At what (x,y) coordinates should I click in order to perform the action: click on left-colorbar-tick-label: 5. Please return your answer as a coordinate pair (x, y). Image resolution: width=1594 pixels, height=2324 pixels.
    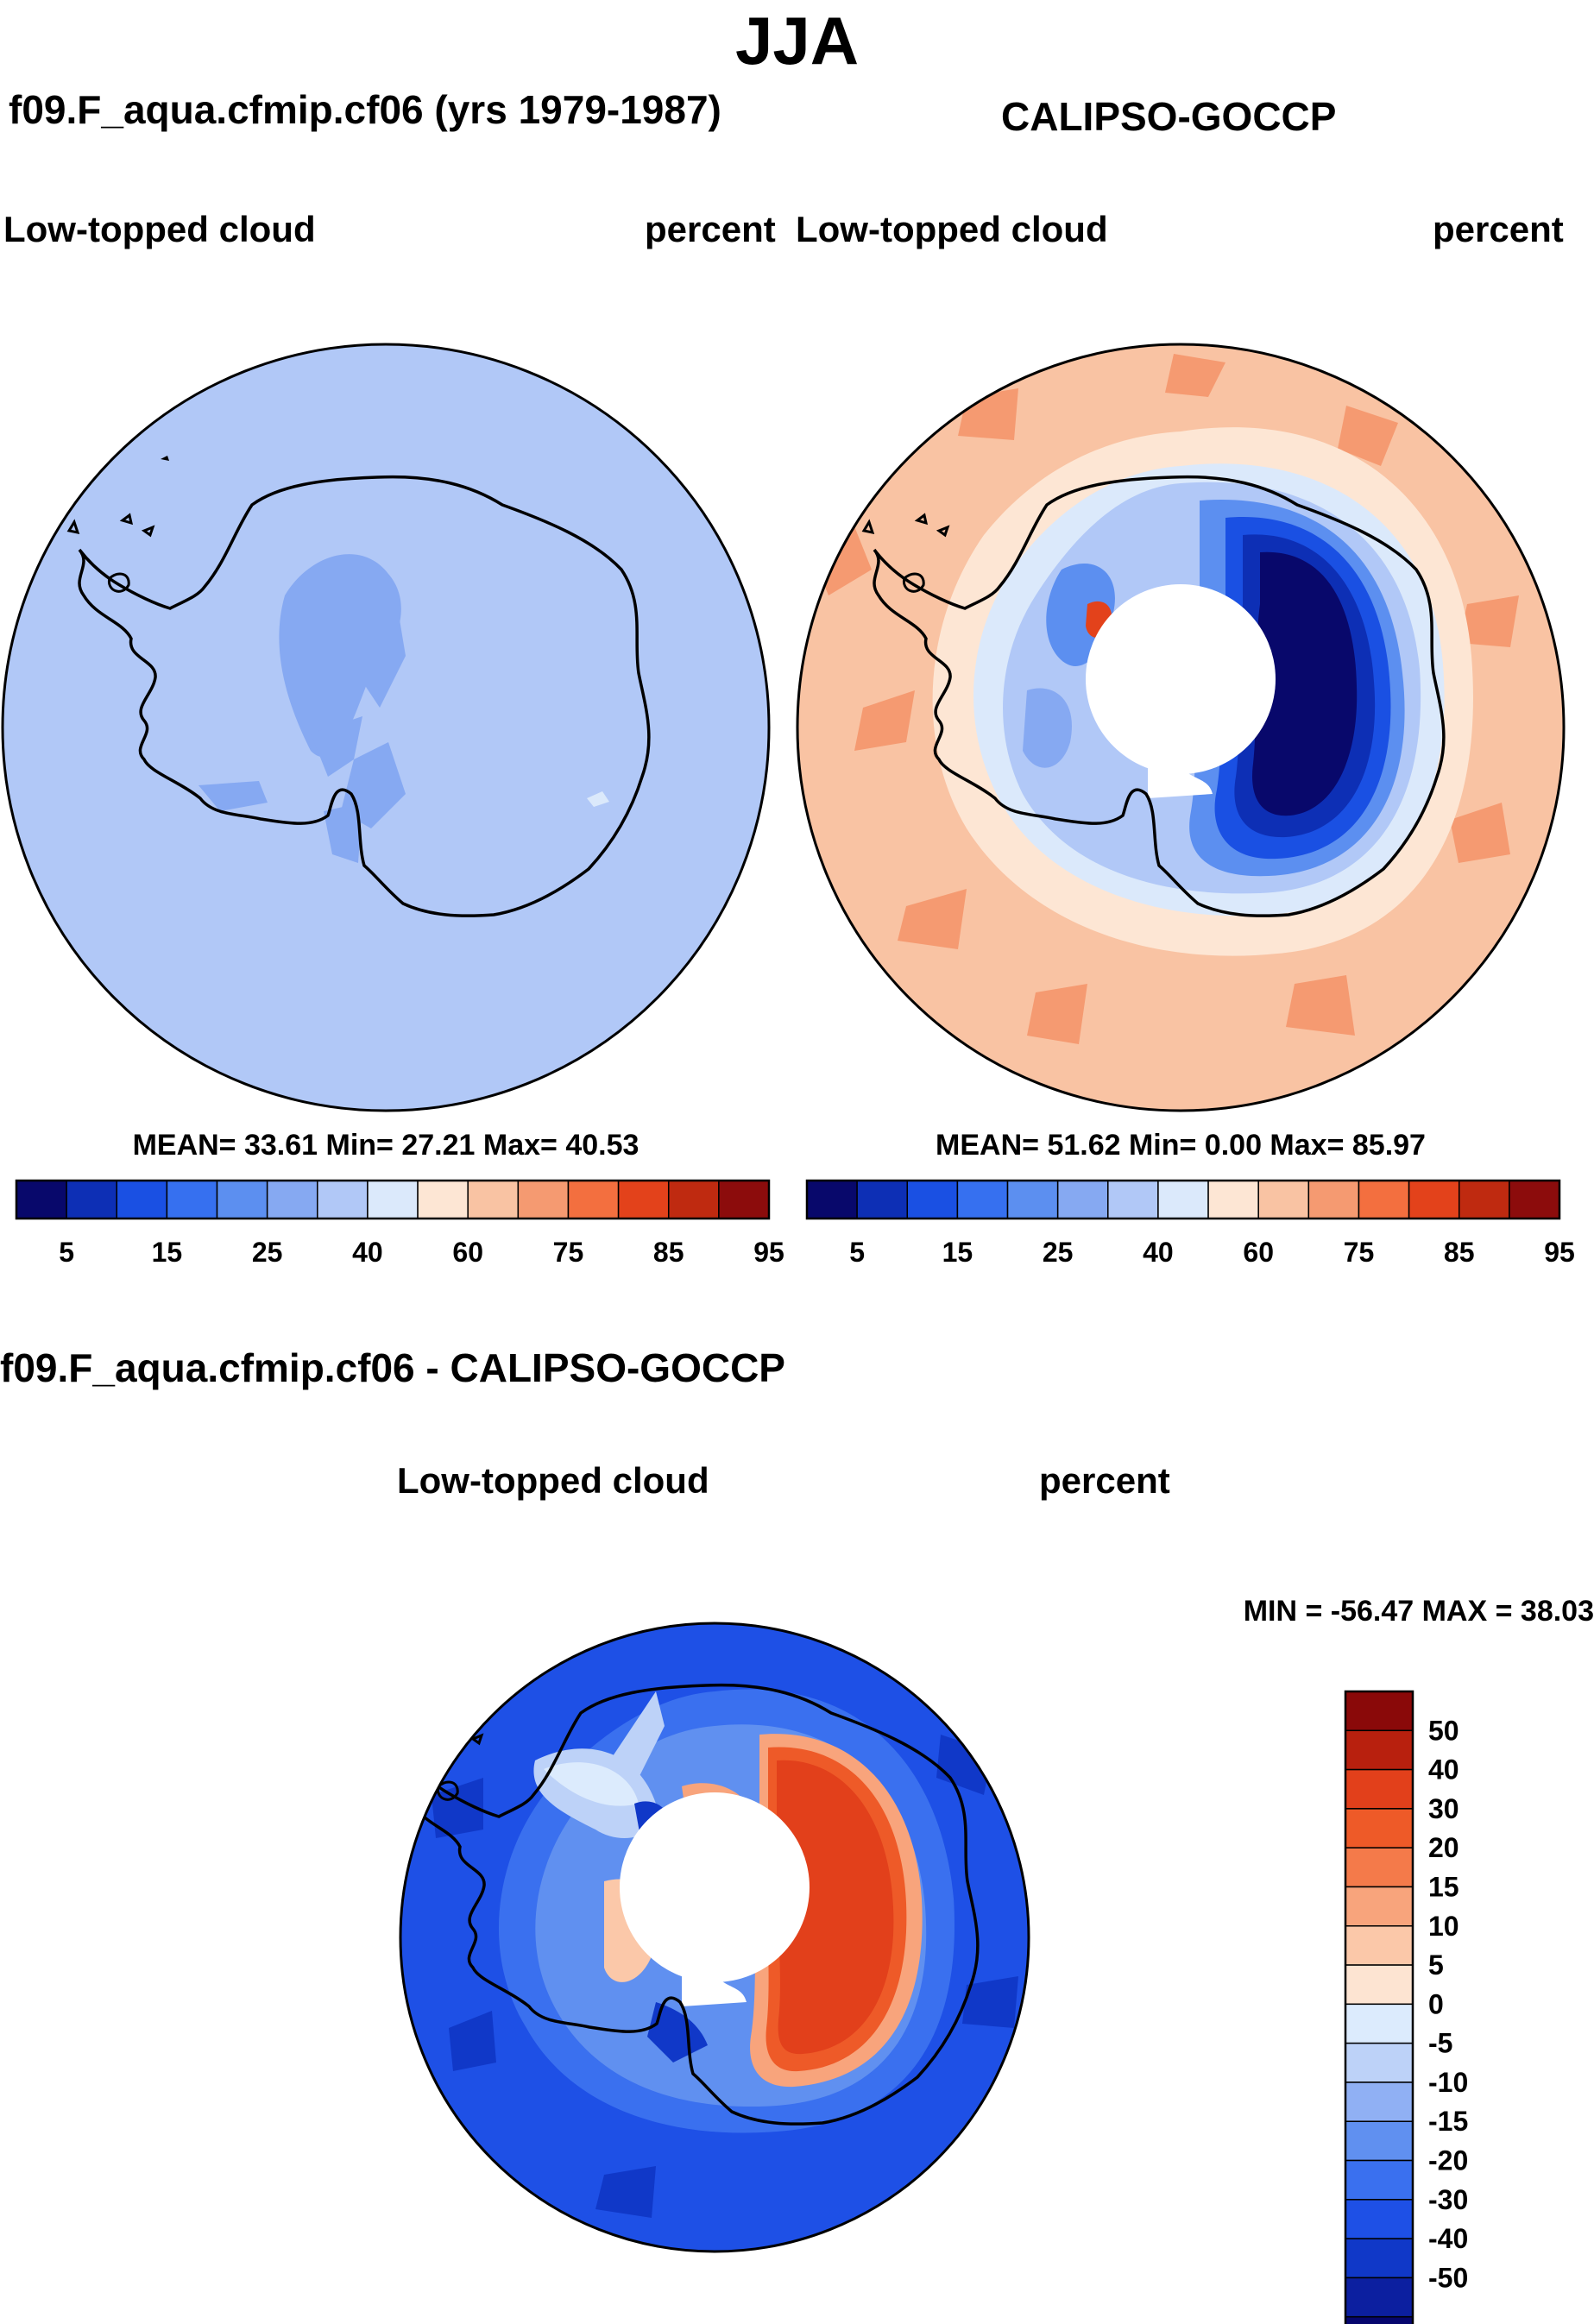
    Looking at the image, I should click on (66, 1252).